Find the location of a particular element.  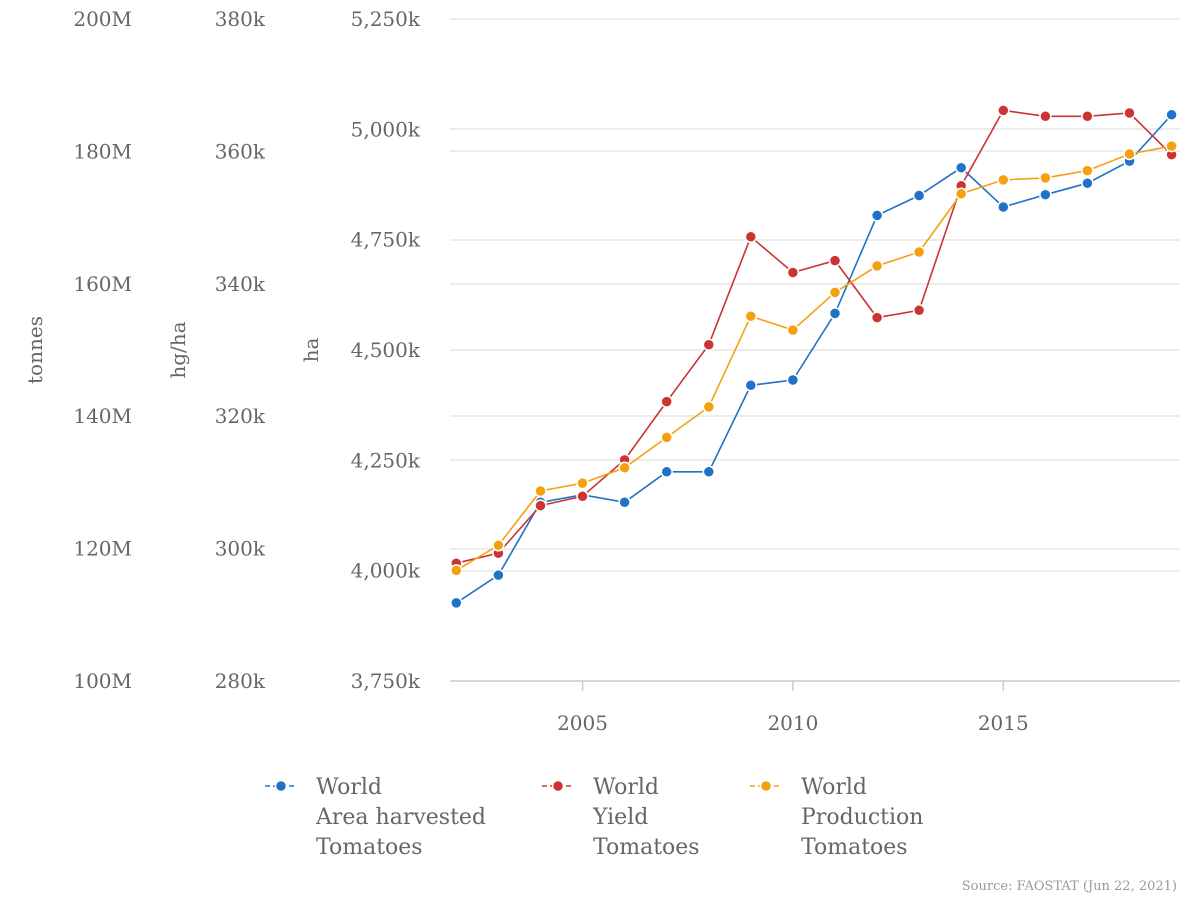

y-tick-label-tonnes: 140M is located at coordinates (102, 416).